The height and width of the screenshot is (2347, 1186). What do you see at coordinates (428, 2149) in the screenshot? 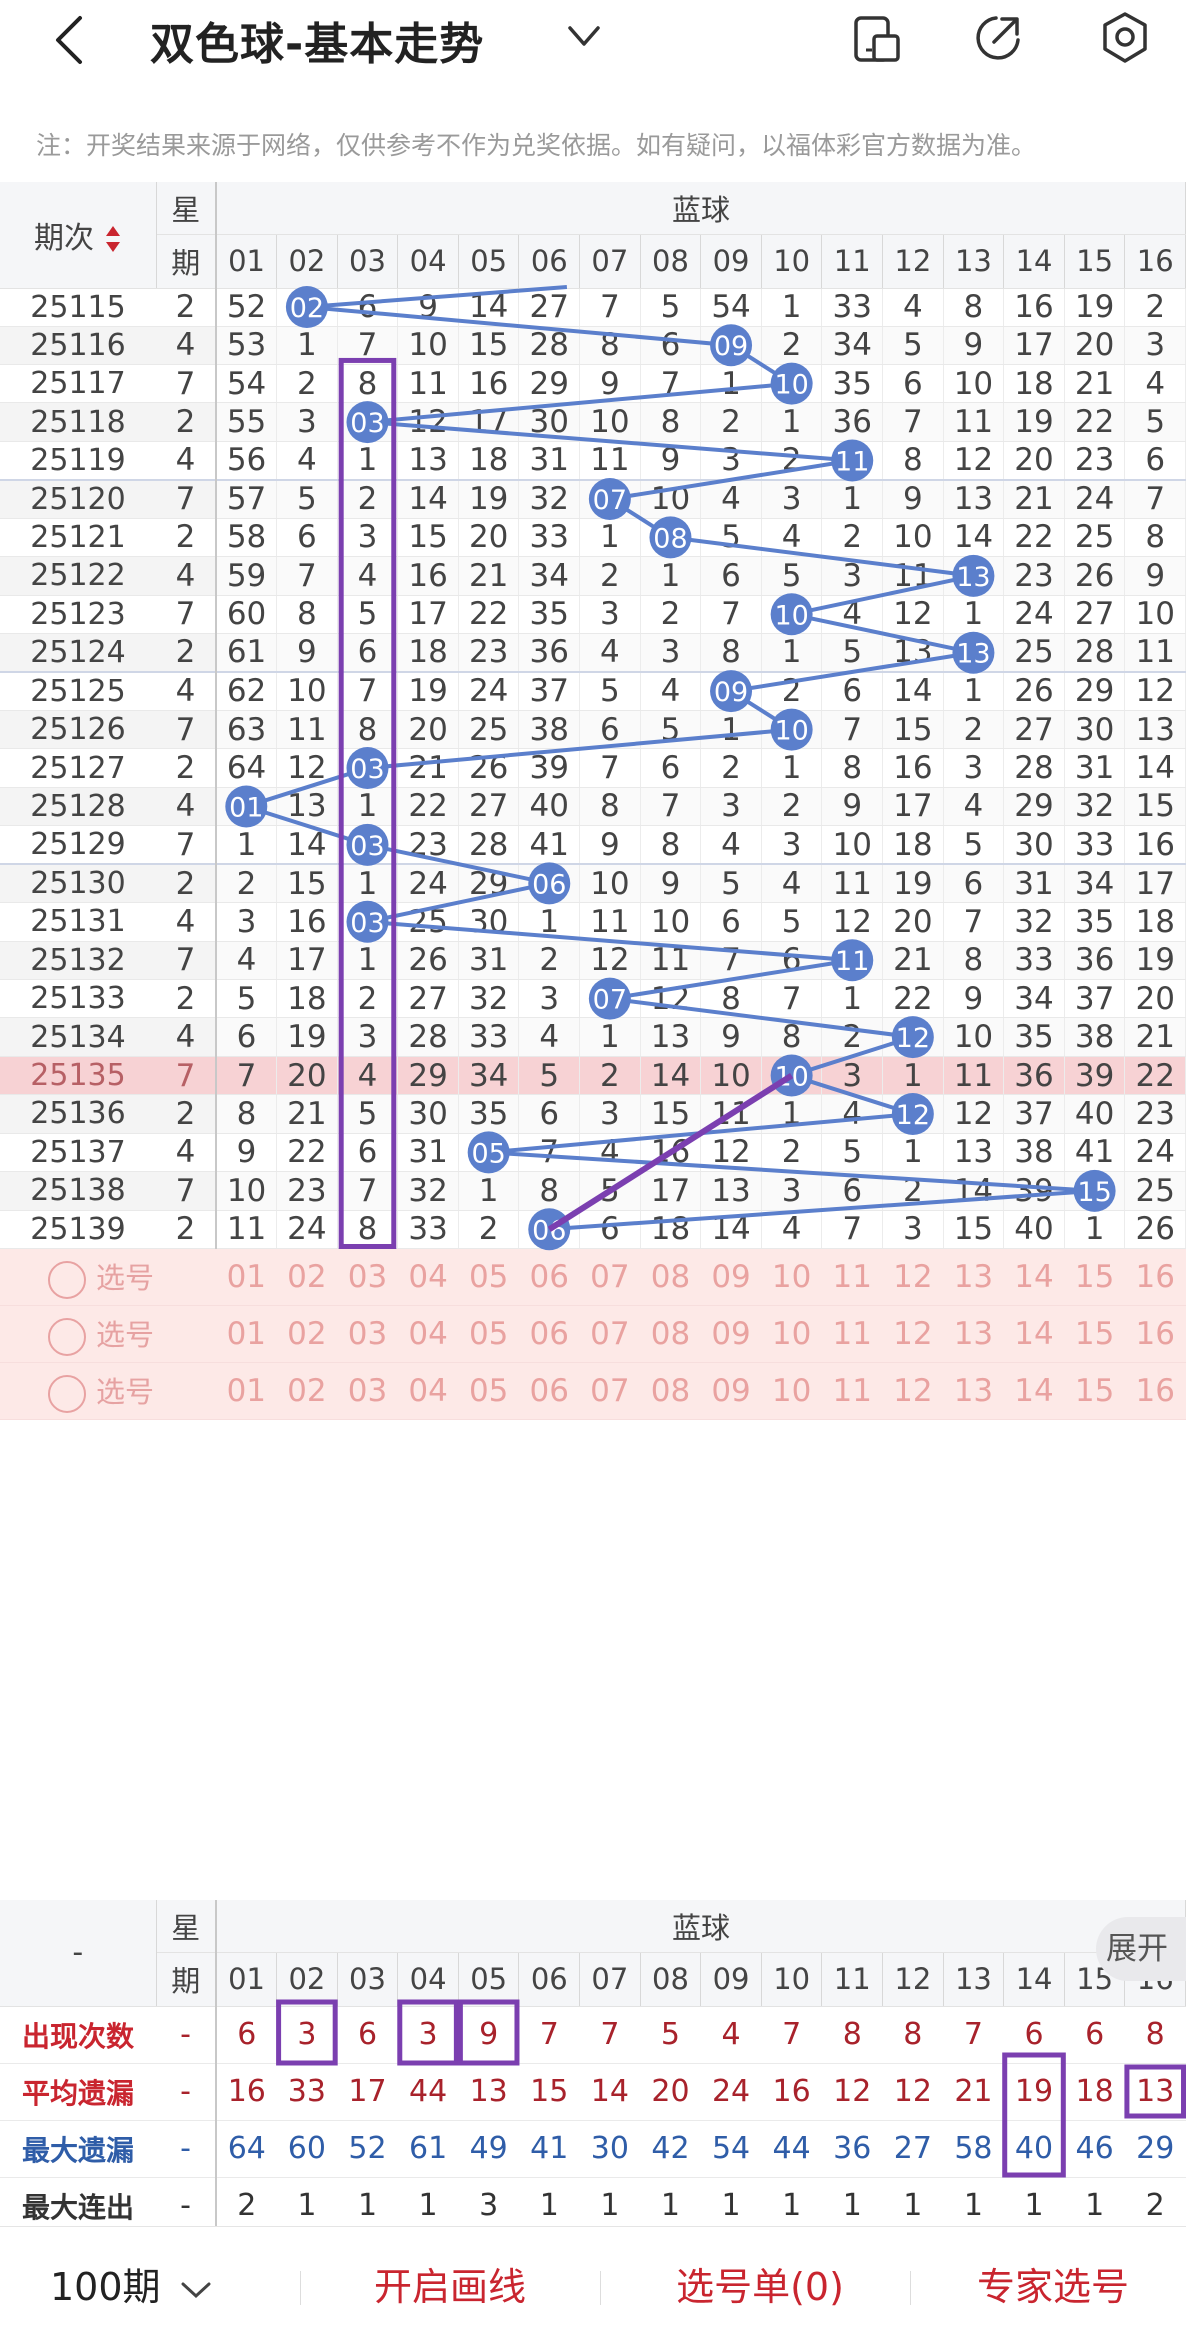
I see `stats-value: 61` at bounding box center [428, 2149].